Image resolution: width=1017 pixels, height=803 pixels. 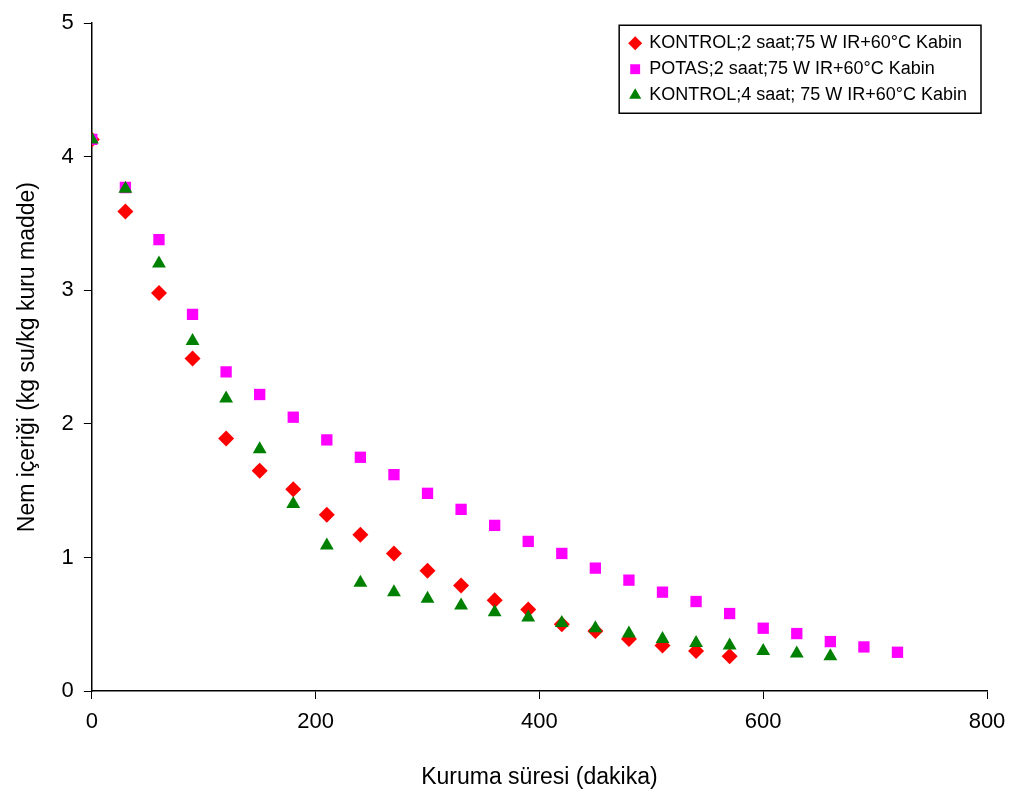 I want to click on y-tick-label: 1, so click(x=67, y=556).